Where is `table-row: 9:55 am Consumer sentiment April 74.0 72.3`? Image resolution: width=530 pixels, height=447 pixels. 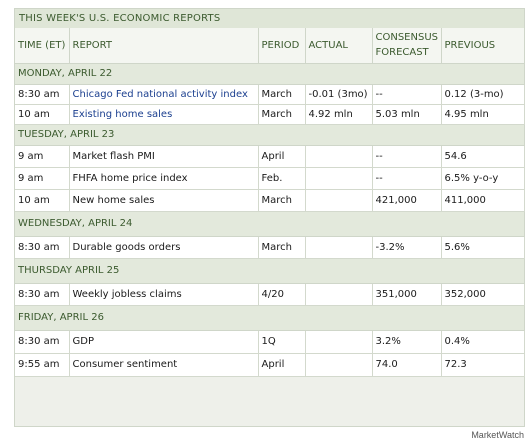
table-row: 9:55 am Consumer sentiment April 74.0 72.3 is located at coordinates (270, 365).